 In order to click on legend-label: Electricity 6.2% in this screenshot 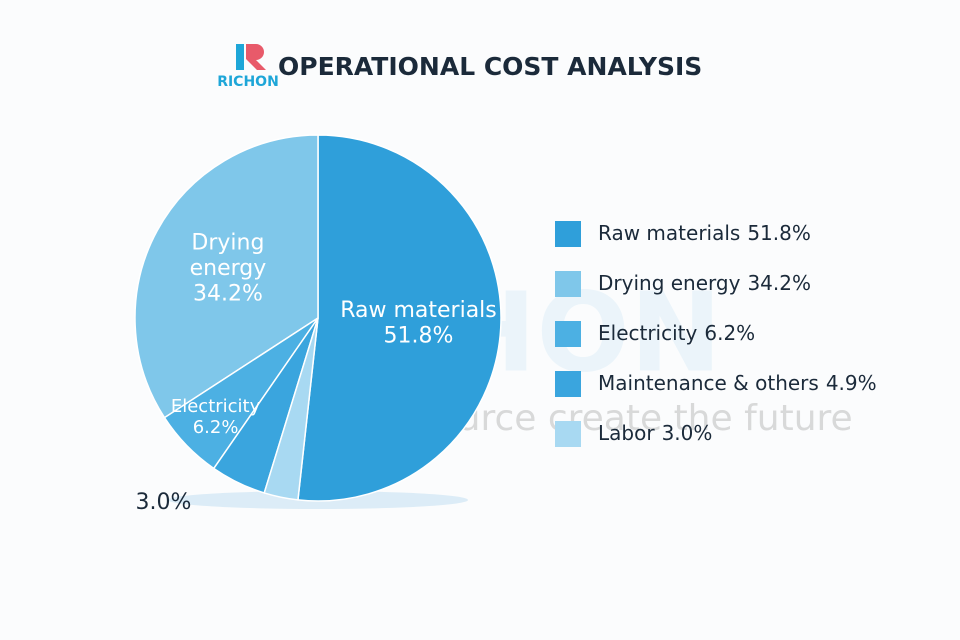, I will do `click(676, 333)`.